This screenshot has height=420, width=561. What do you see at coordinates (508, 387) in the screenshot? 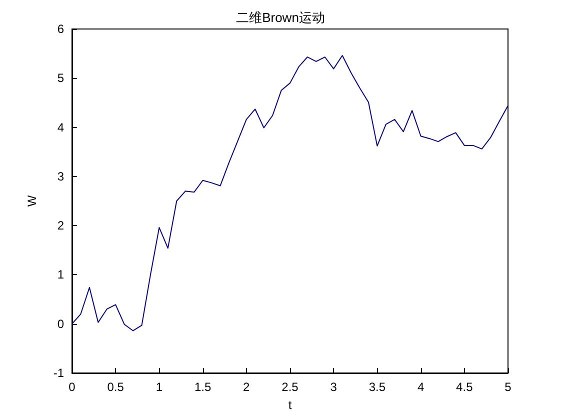
I see `x-tick-label: 5` at bounding box center [508, 387].